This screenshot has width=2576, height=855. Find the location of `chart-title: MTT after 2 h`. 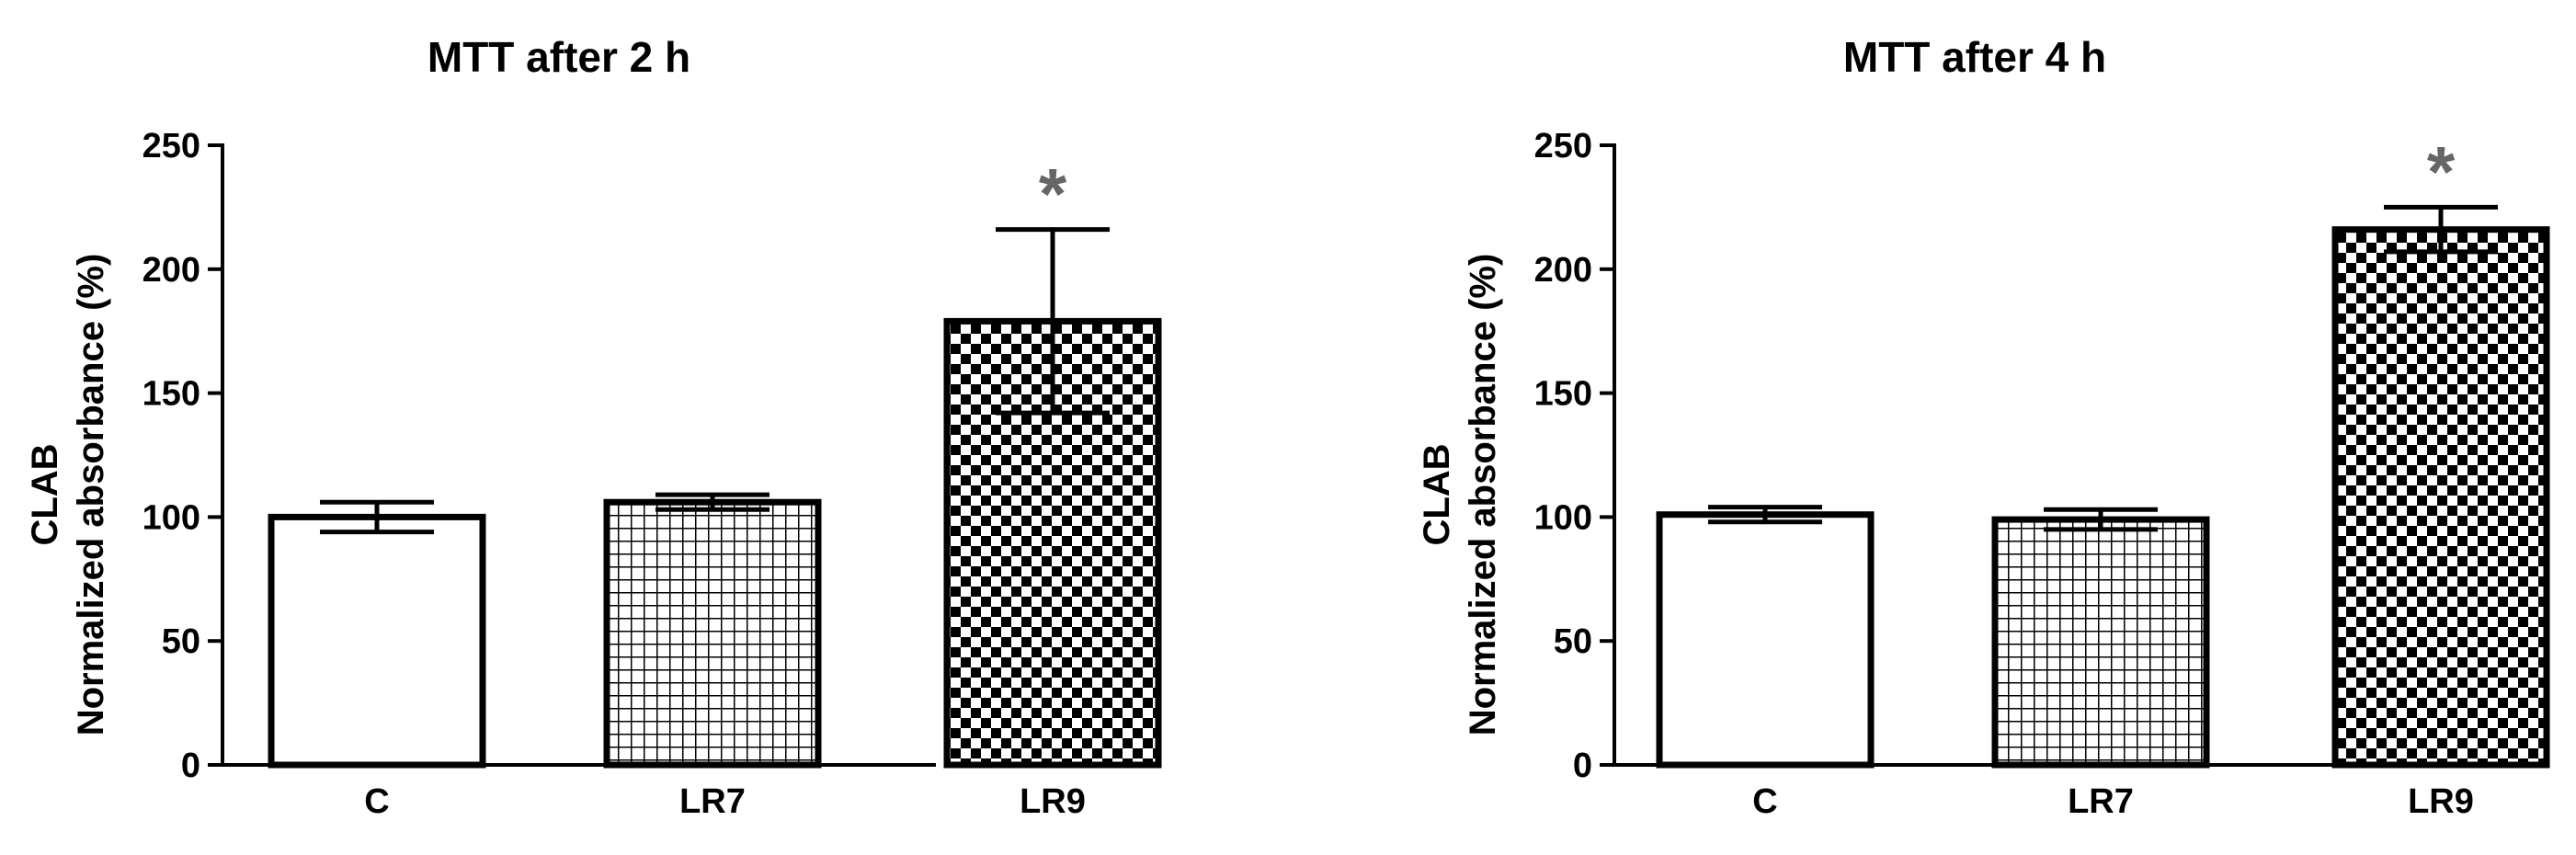

chart-title: MTT after 2 h is located at coordinates (558, 57).